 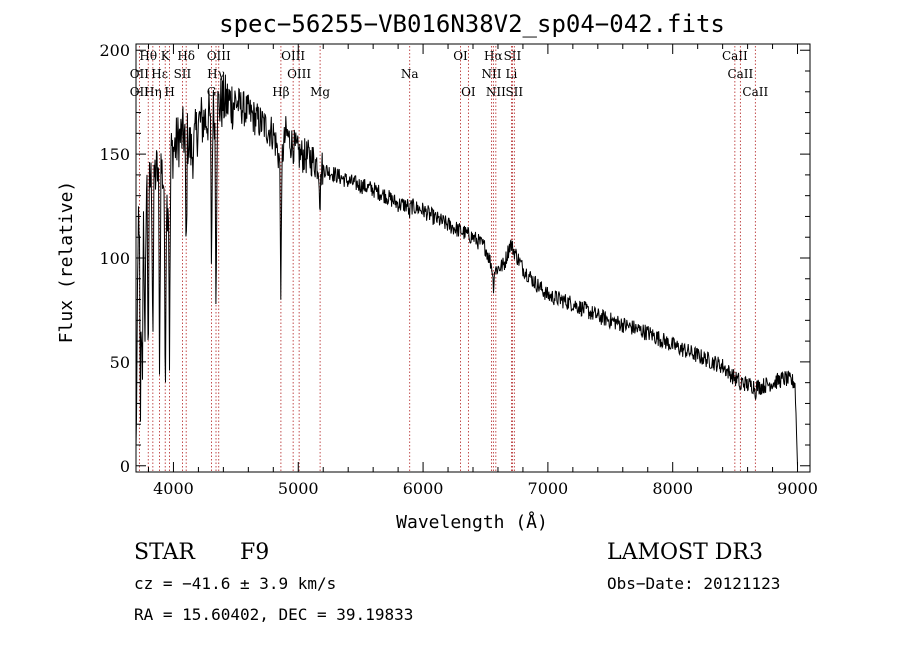 What do you see at coordinates (173, 488) in the screenshot?
I see `x-tick-label: 4000` at bounding box center [173, 488].